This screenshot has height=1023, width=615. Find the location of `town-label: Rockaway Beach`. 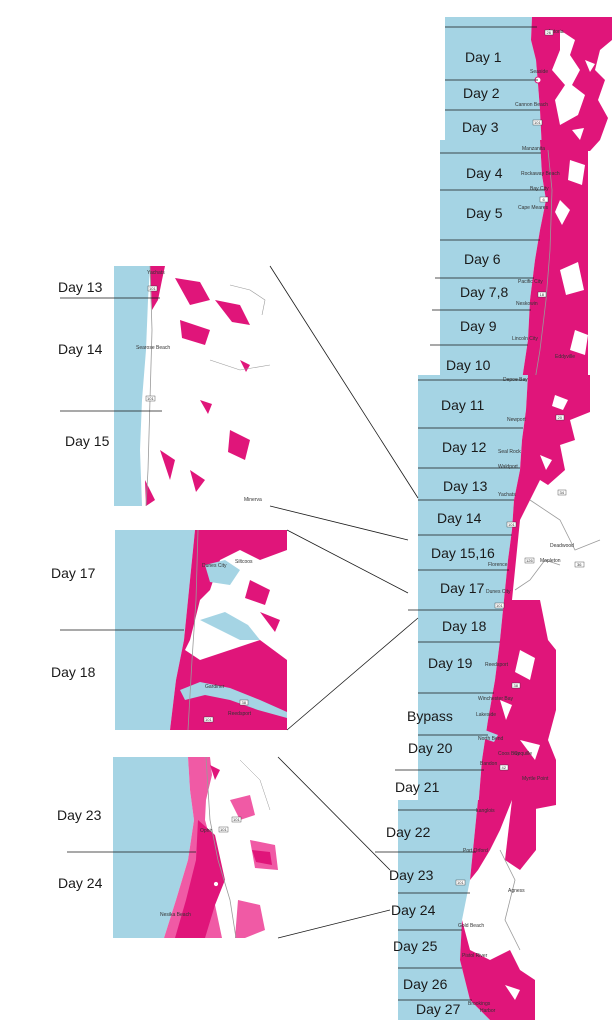

town-label: Rockaway Beach is located at coordinates (540, 174).